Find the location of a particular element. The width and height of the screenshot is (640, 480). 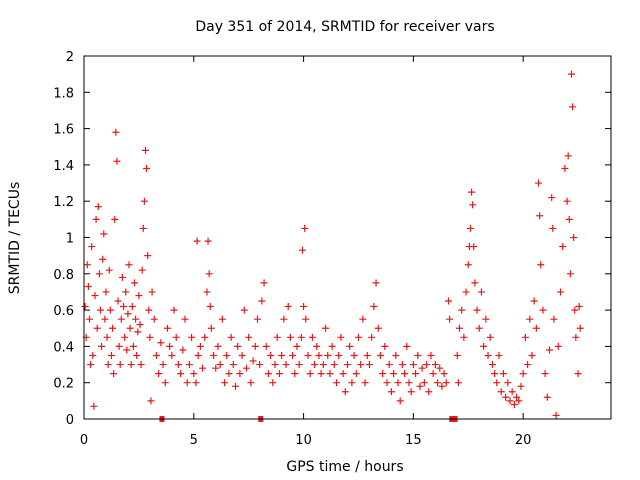

x-tick-label: 15 is located at coordinates (413, 440).